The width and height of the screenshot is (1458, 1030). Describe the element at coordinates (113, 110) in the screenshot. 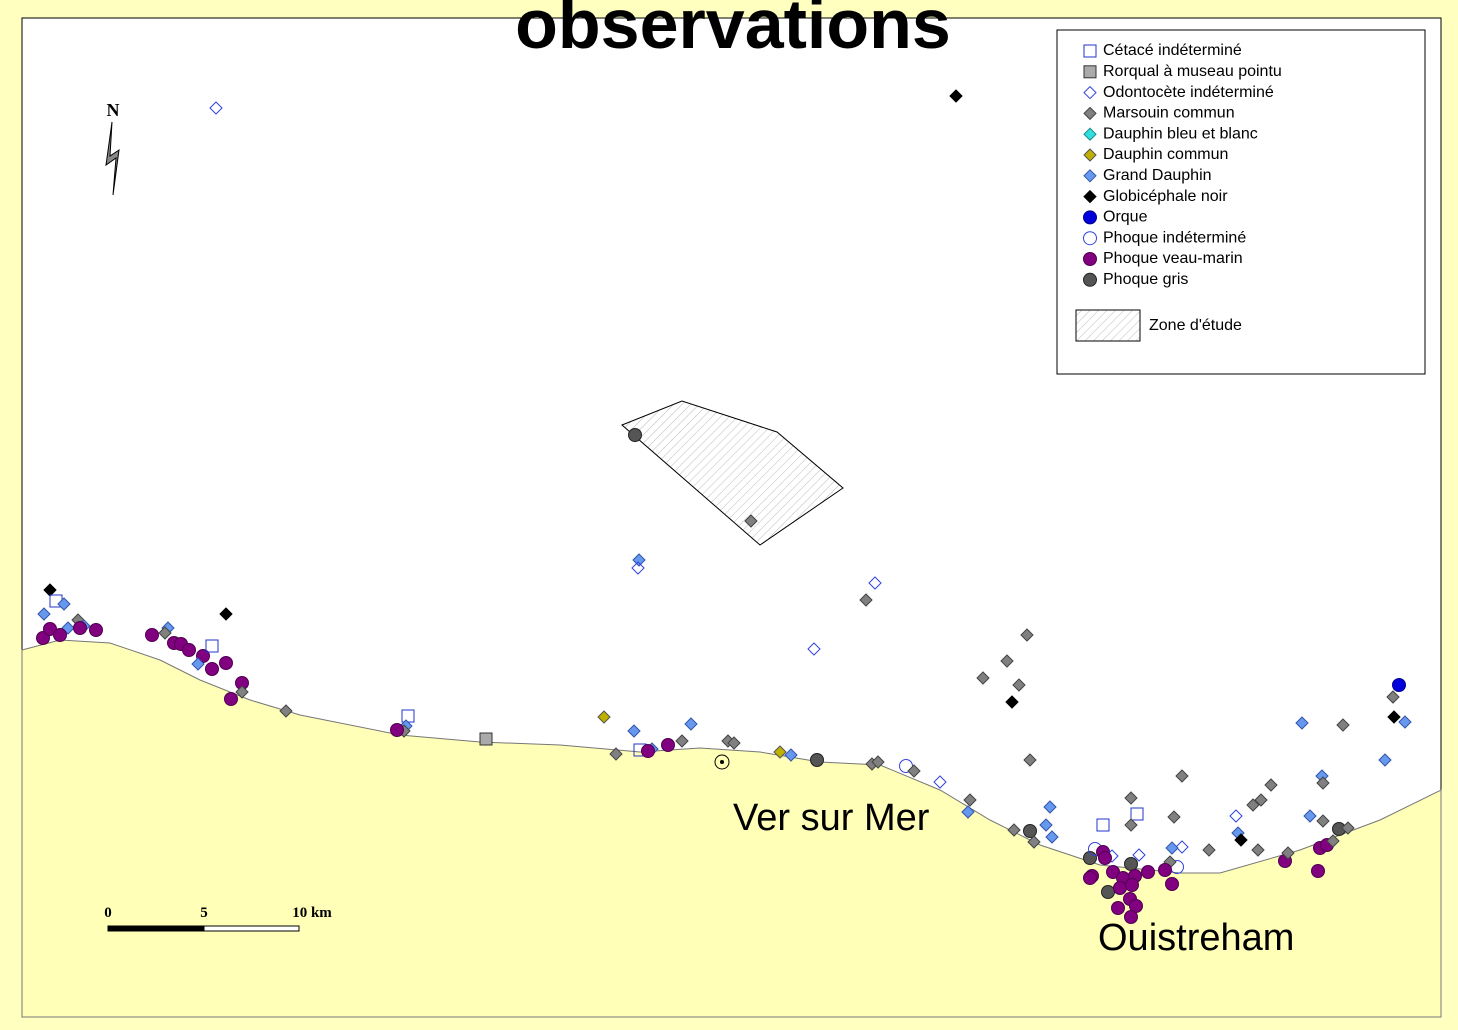

I see `north-label: N` at that location.